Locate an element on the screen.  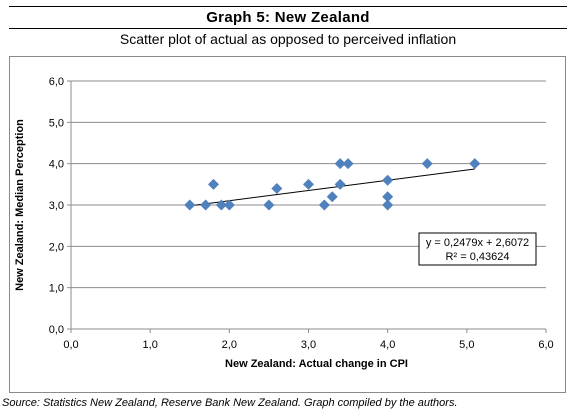
x-tick-labels: 0,0 1,0 2,0 3,0 4,0 5,0 6,0 is located at coordinates (308, 345).